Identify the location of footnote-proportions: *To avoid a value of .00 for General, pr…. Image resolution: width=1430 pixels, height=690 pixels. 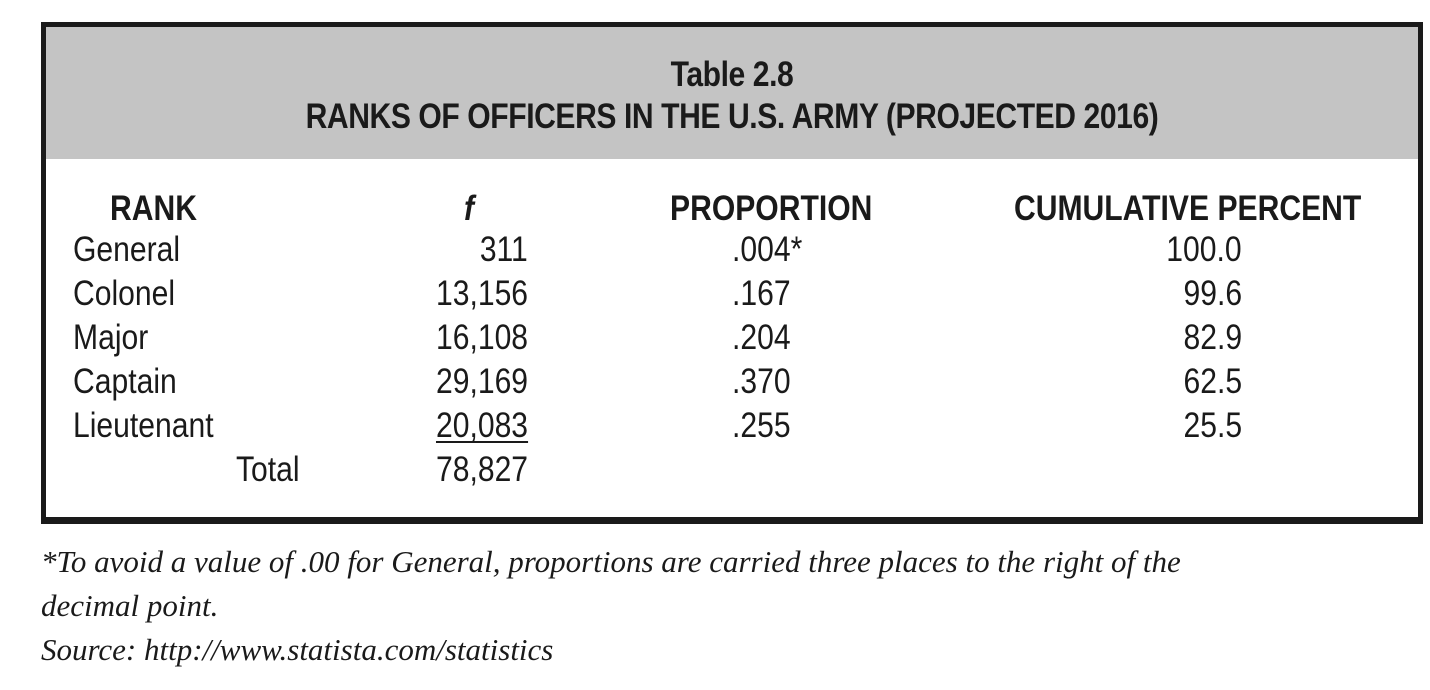
(611, 561).